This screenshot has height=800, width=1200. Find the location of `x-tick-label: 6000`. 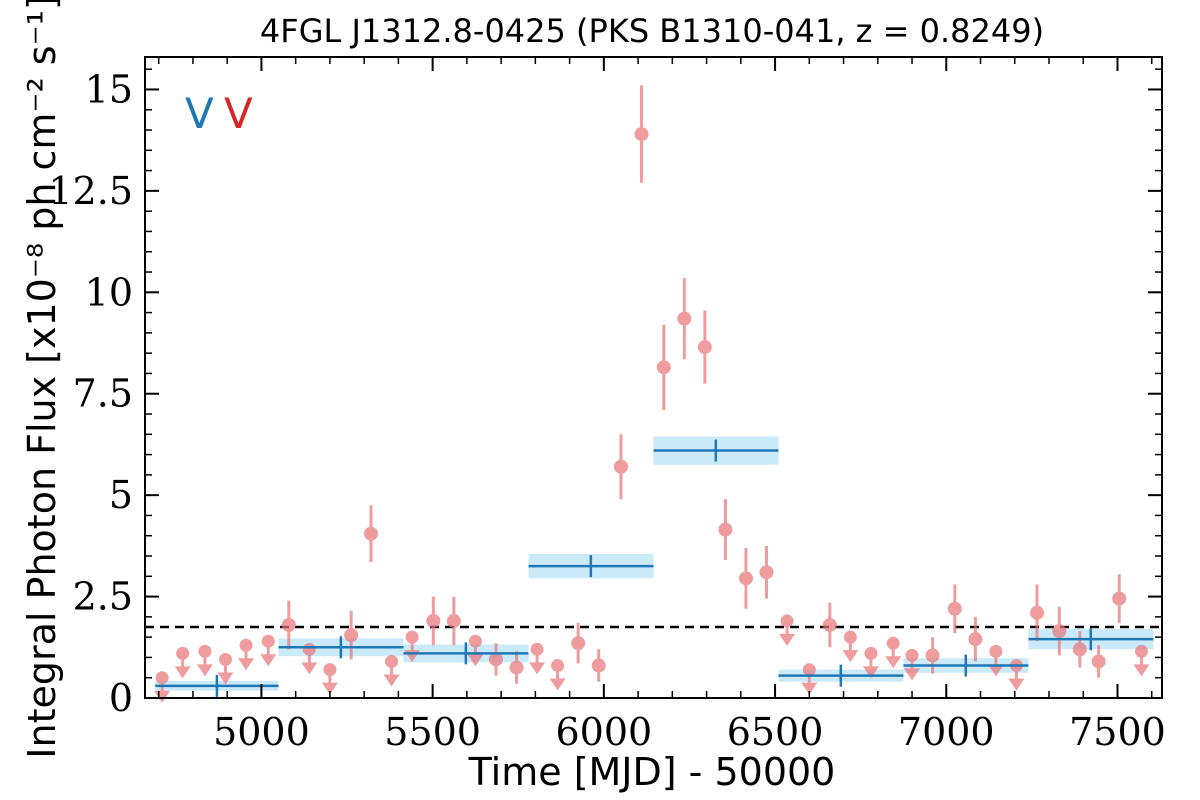

x-tick-label: 6000 is located at coordinates (603, 732).